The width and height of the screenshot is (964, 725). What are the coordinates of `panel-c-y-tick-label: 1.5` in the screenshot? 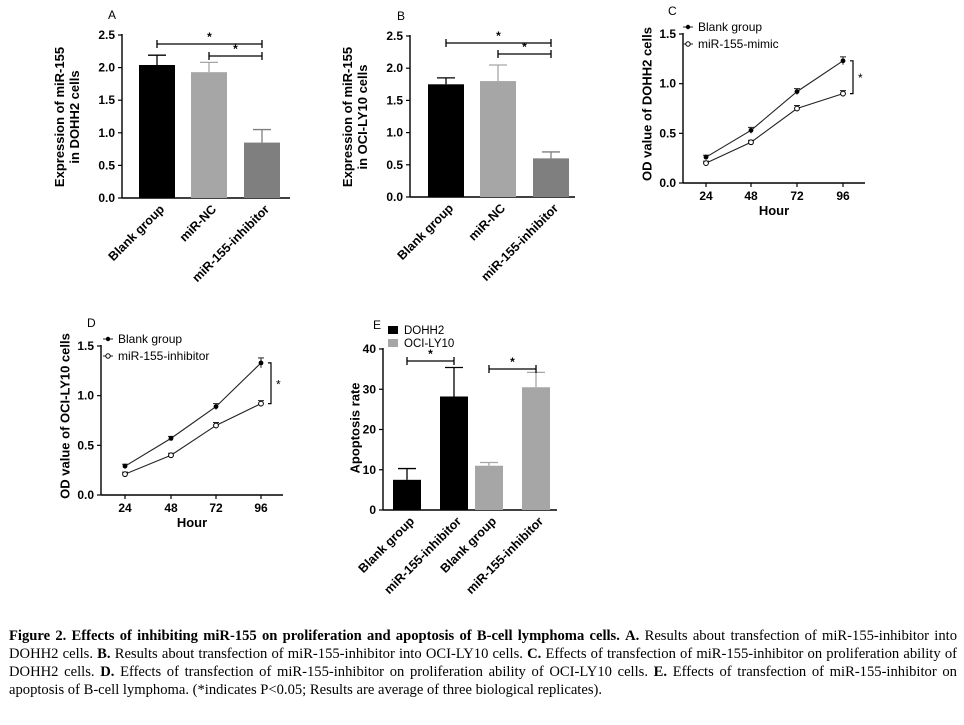 It's located at (667, 34).